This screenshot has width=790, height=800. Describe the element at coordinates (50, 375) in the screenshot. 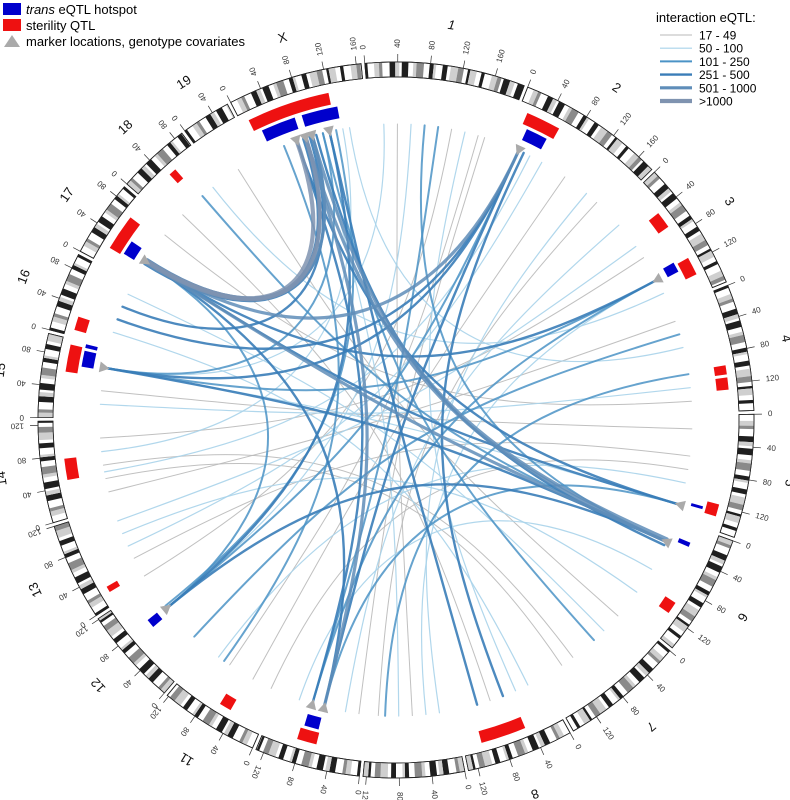

I see `chromosome-15-outline` at that location.